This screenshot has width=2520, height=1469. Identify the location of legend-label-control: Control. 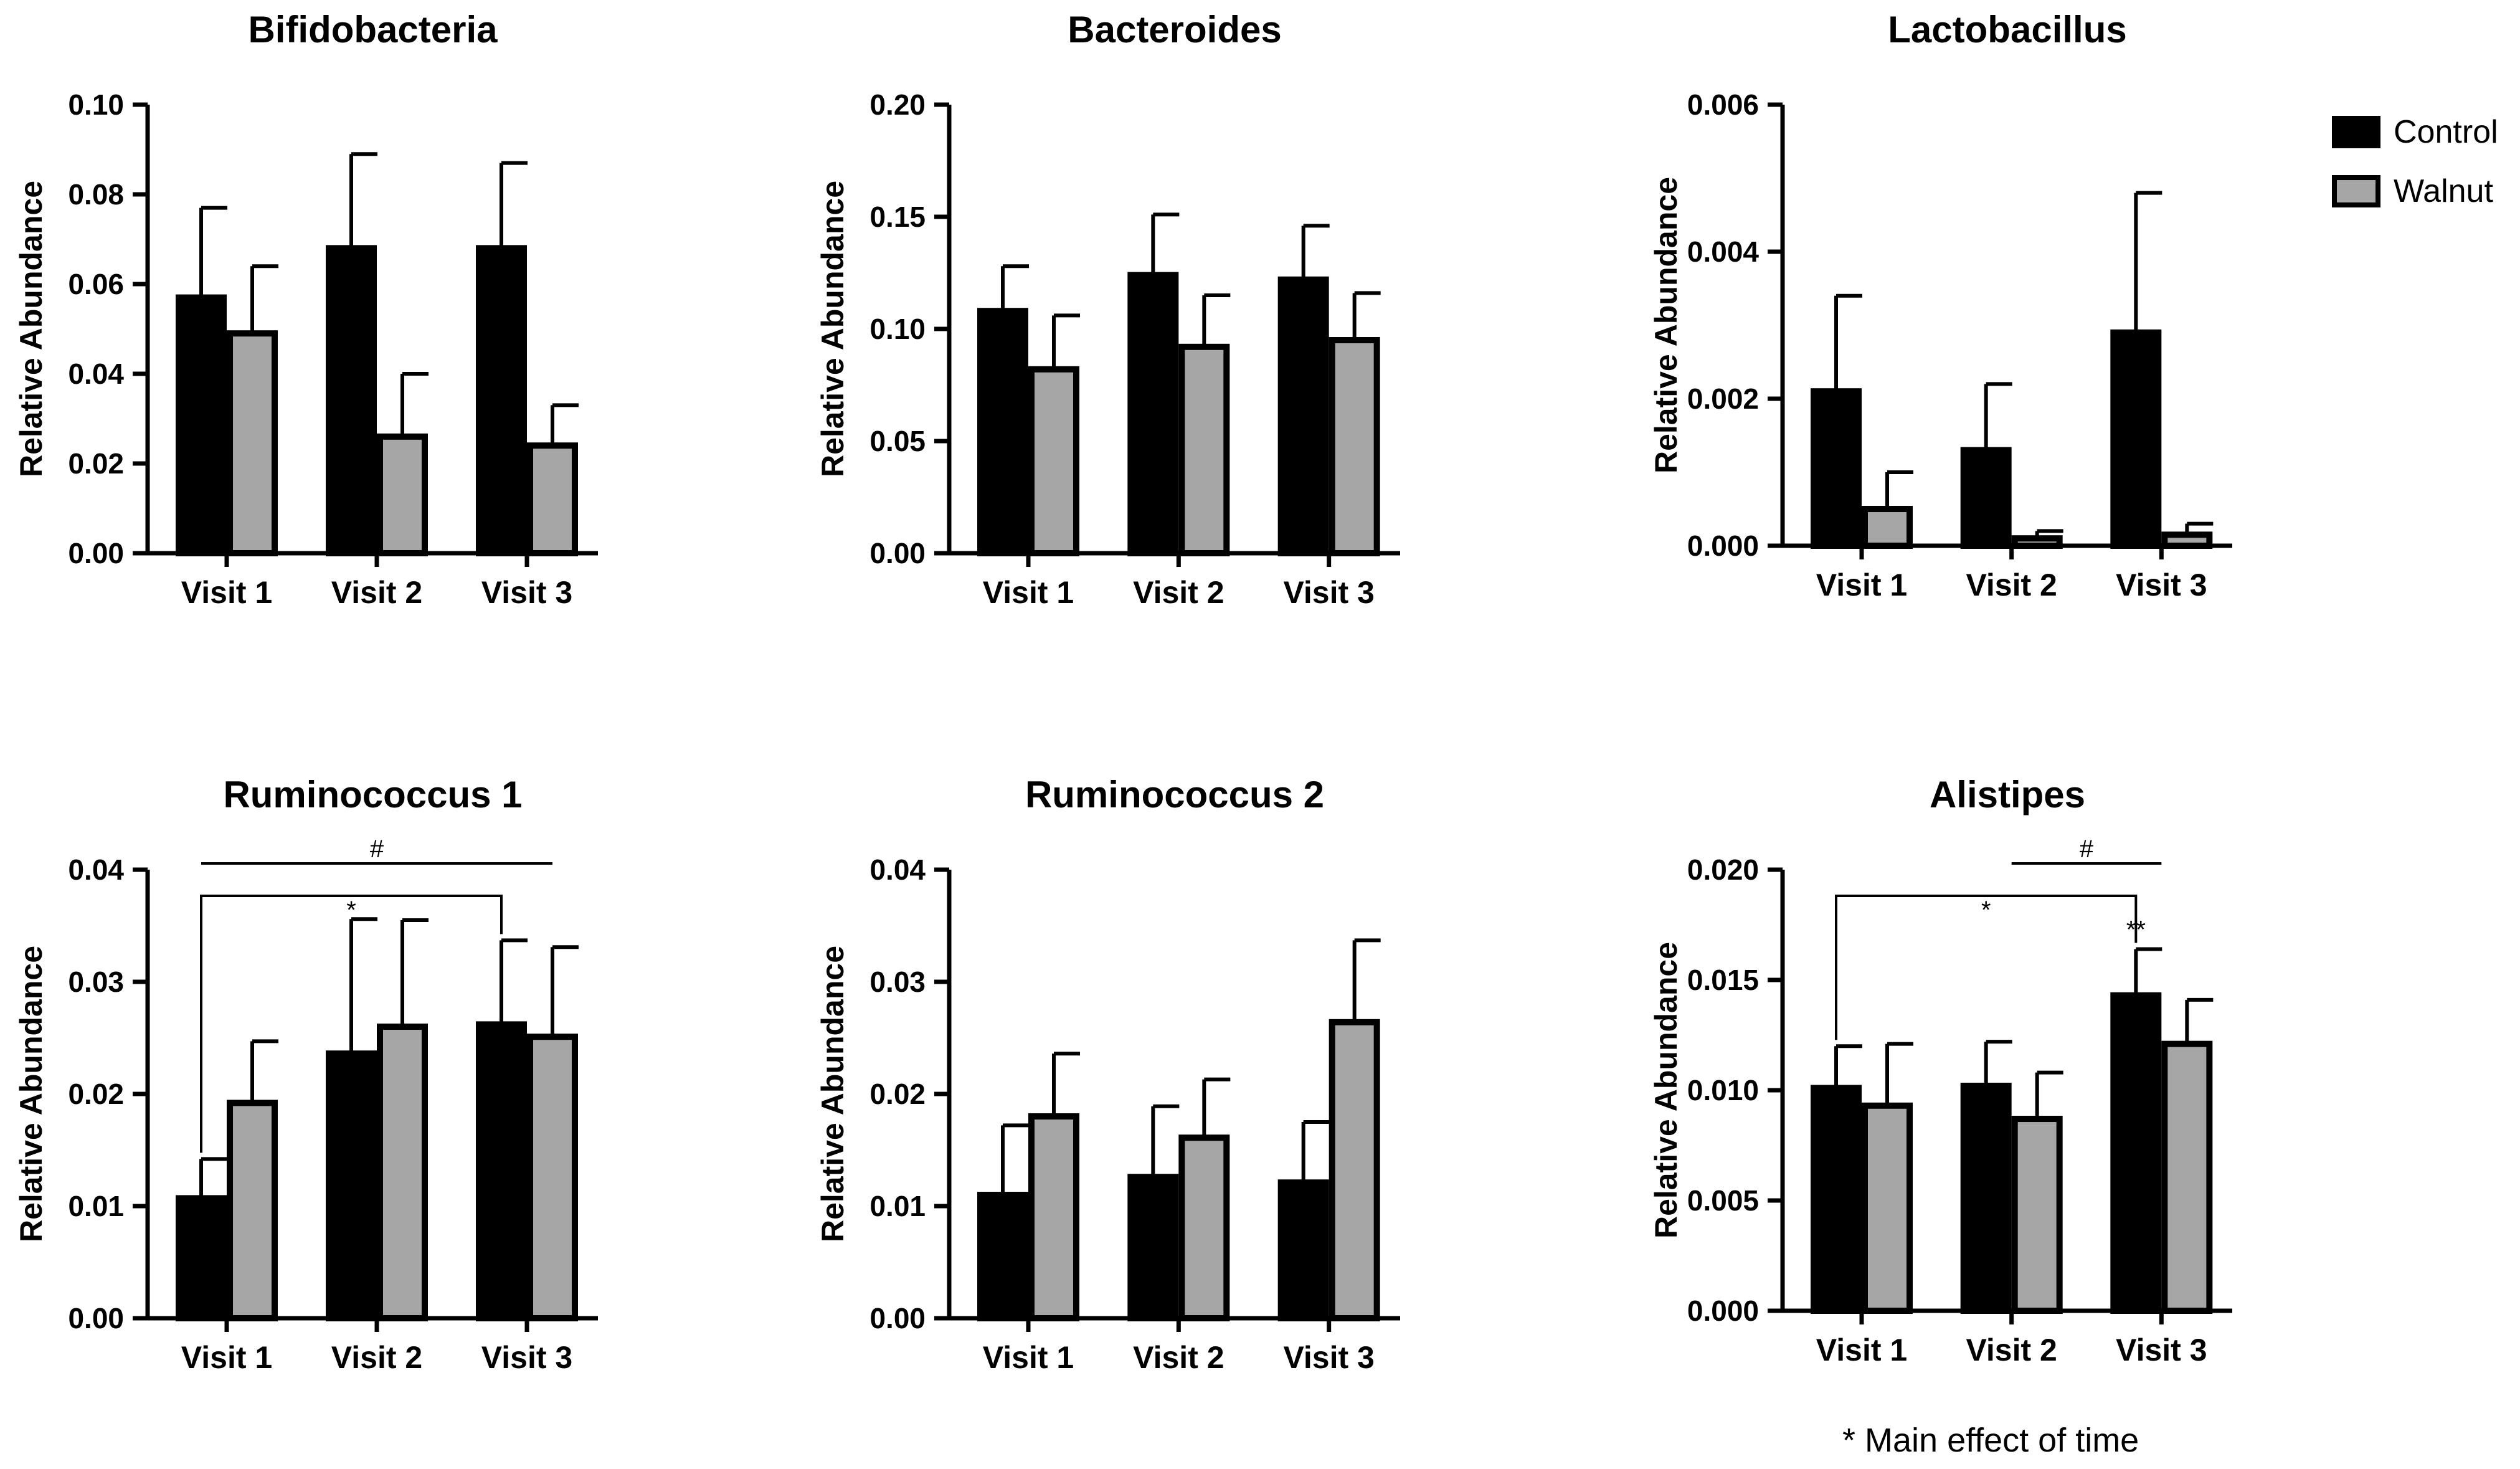
(2446, 132).